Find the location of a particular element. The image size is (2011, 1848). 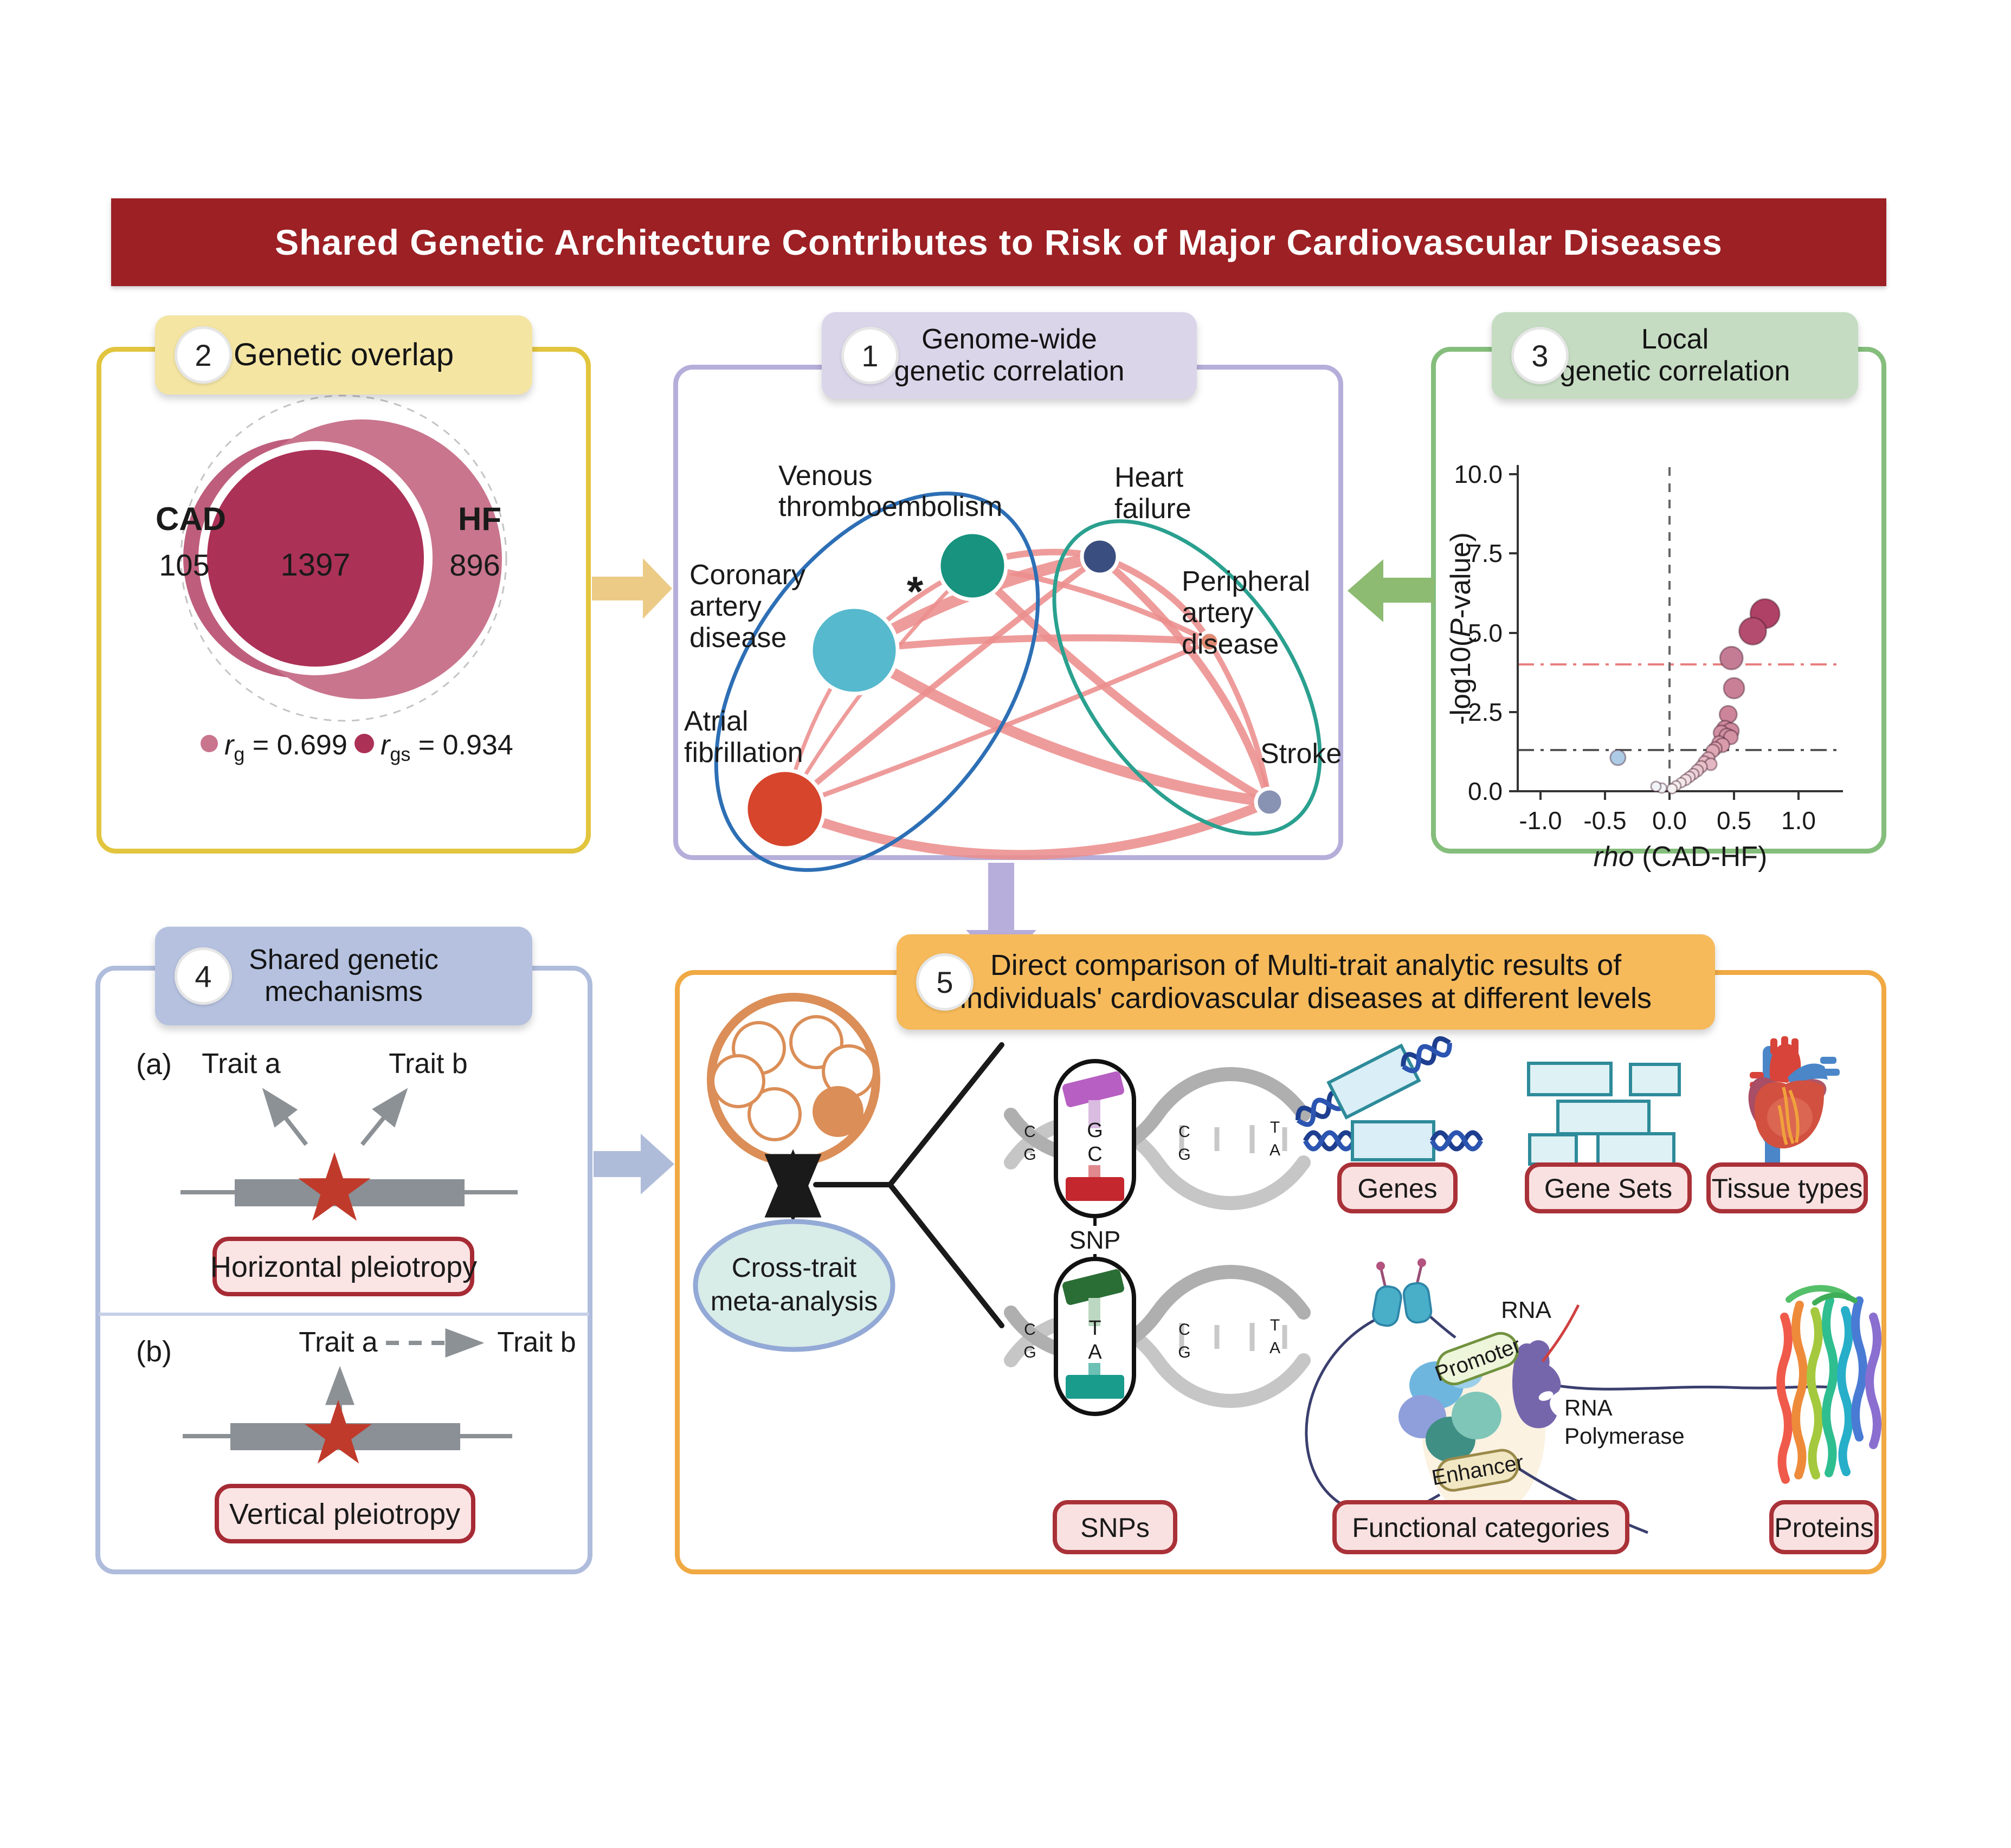

cross-trait-ellipse is located at coordinates (794, 1286).